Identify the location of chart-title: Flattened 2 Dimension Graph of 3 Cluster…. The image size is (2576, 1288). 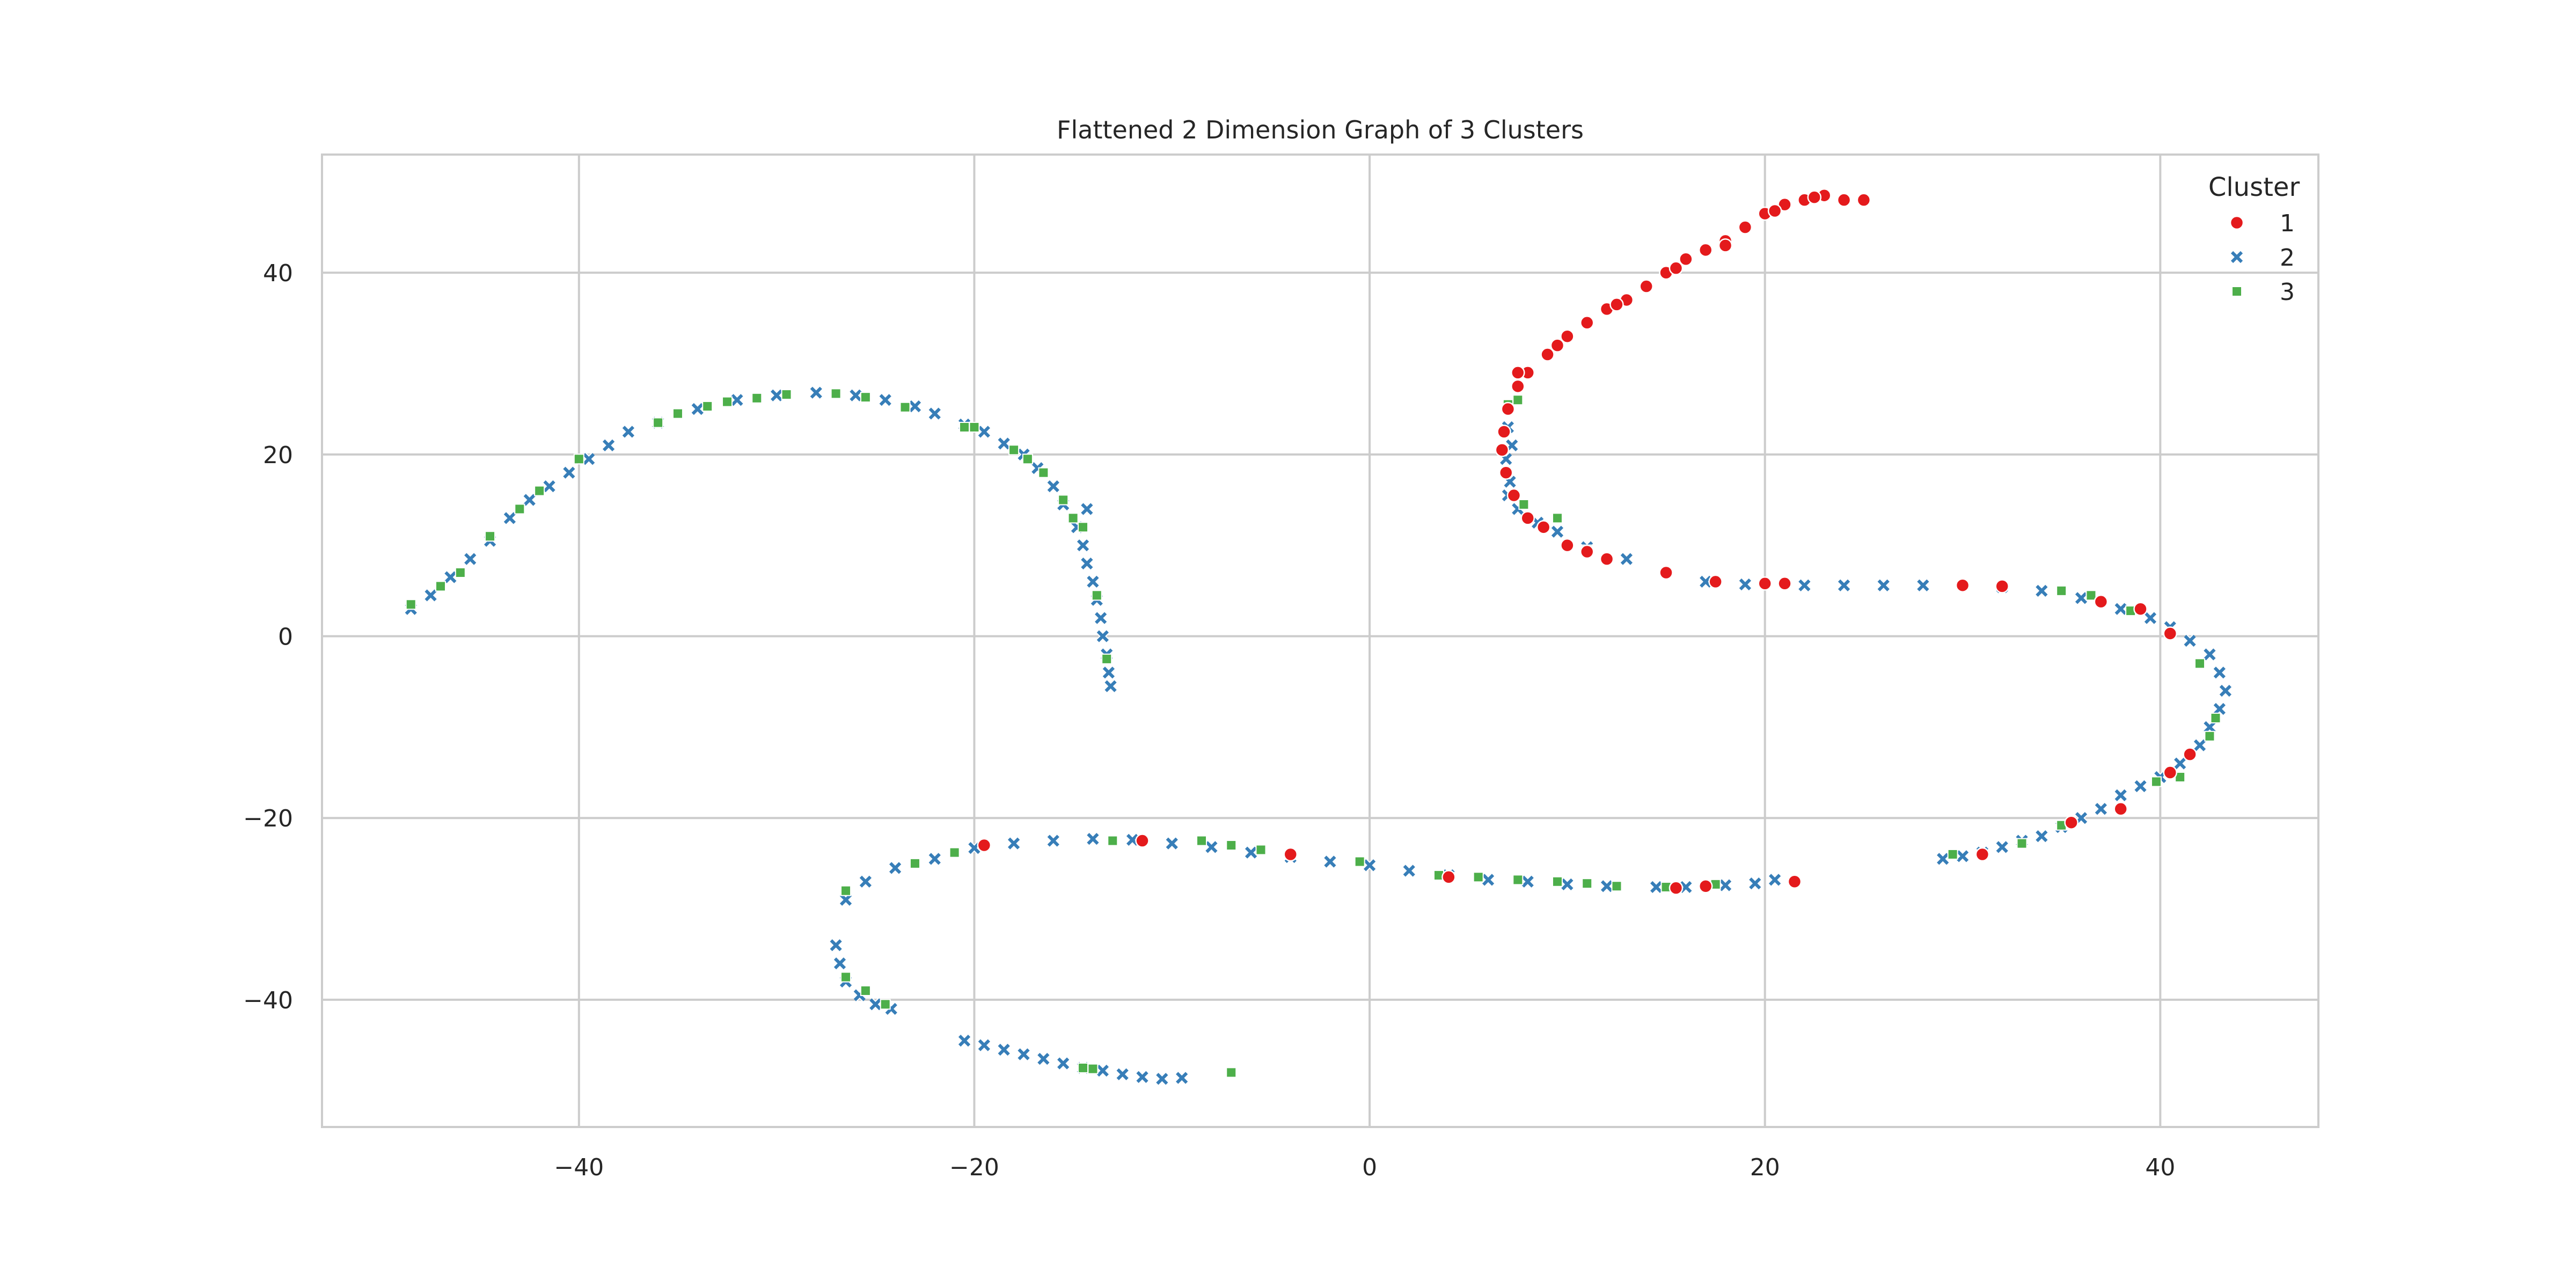
(1320, 129).